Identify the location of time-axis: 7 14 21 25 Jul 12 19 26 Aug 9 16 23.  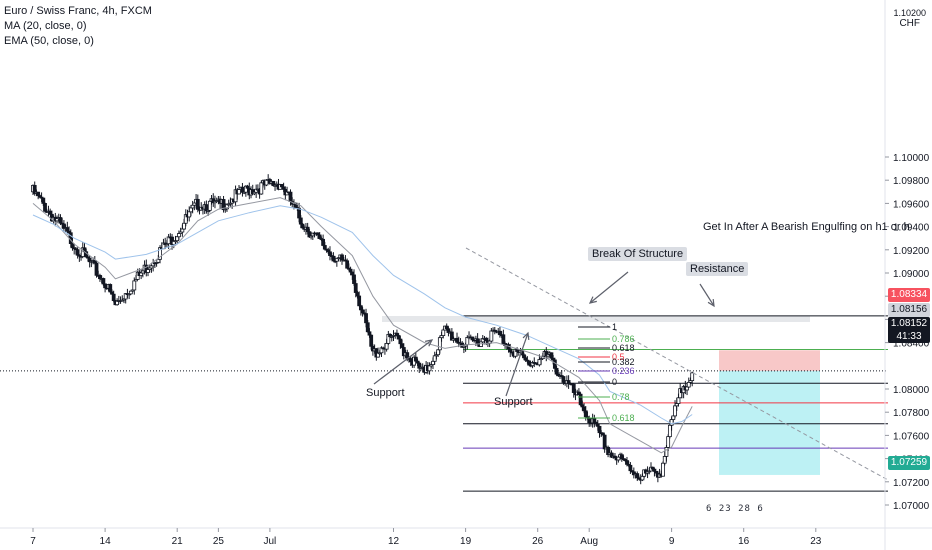
(466, 537).